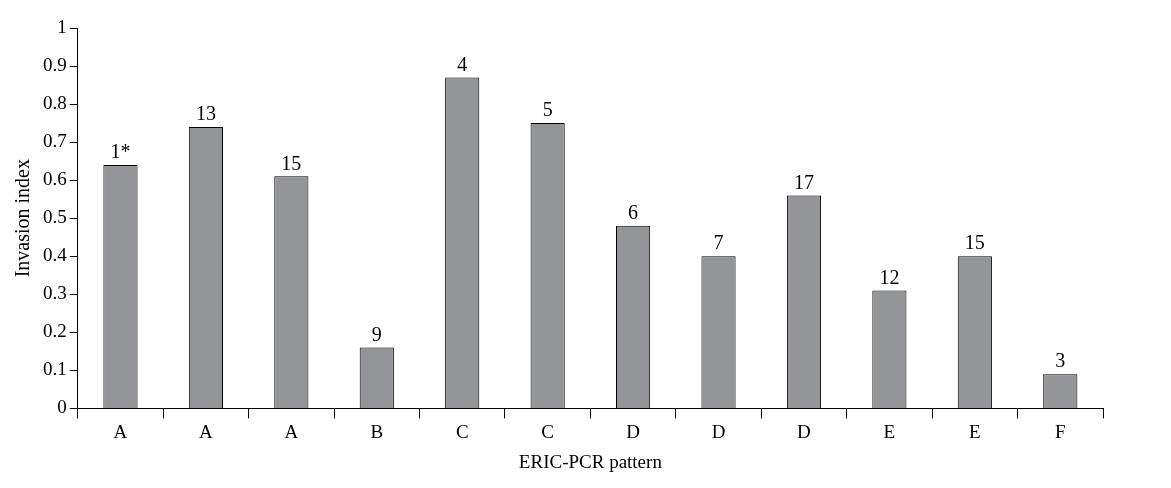  Describe the element at coordinates (55, 369) in the screenshot. I see `y-tick-label: 0.1` at that location.